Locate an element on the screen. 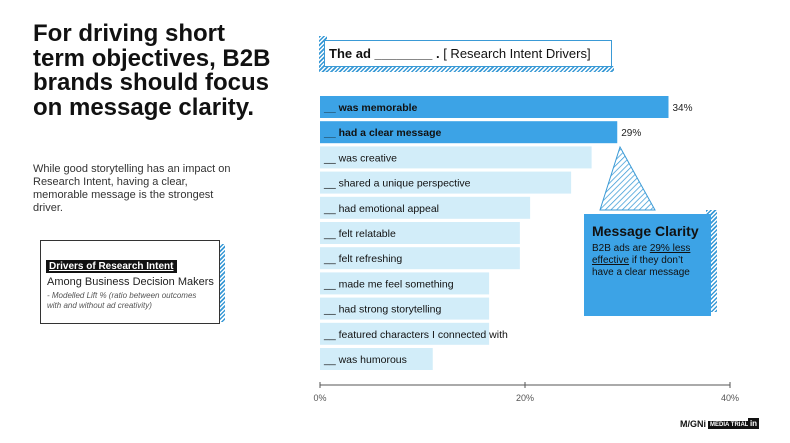 The image size is (790, 443). bar-category-label: __ felt refreshing is located at coordinates (362, 259).